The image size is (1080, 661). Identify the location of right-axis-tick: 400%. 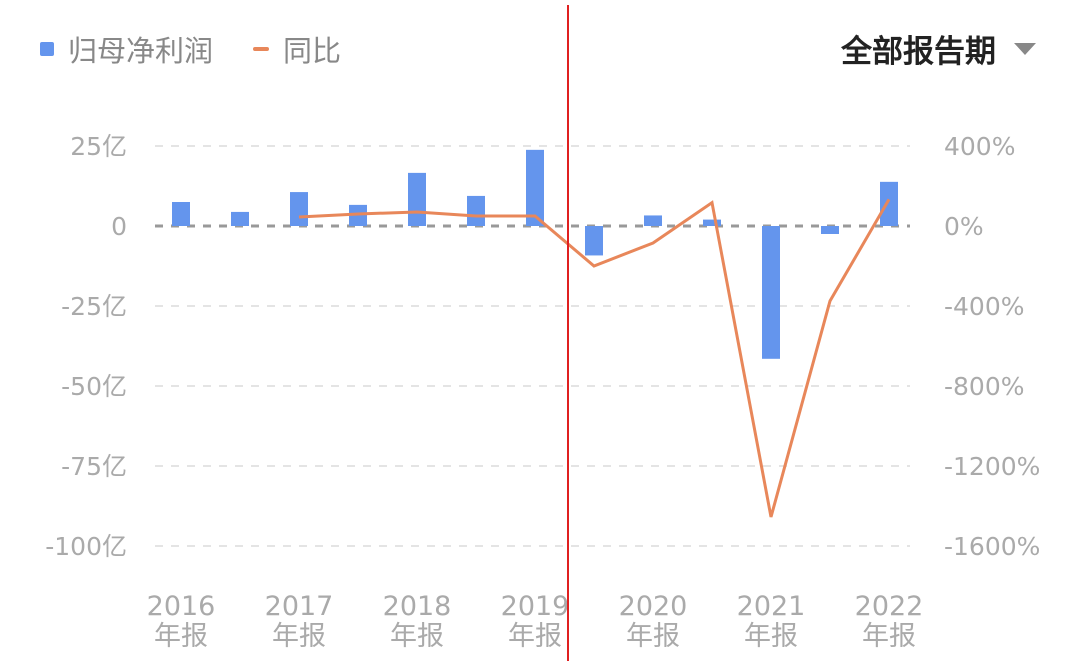
(979, 146).